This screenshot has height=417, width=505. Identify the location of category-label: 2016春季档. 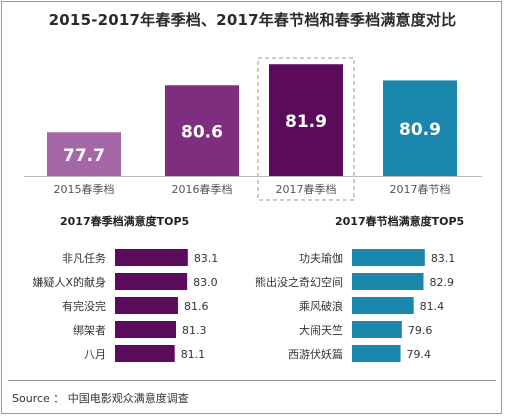
(202, 189).